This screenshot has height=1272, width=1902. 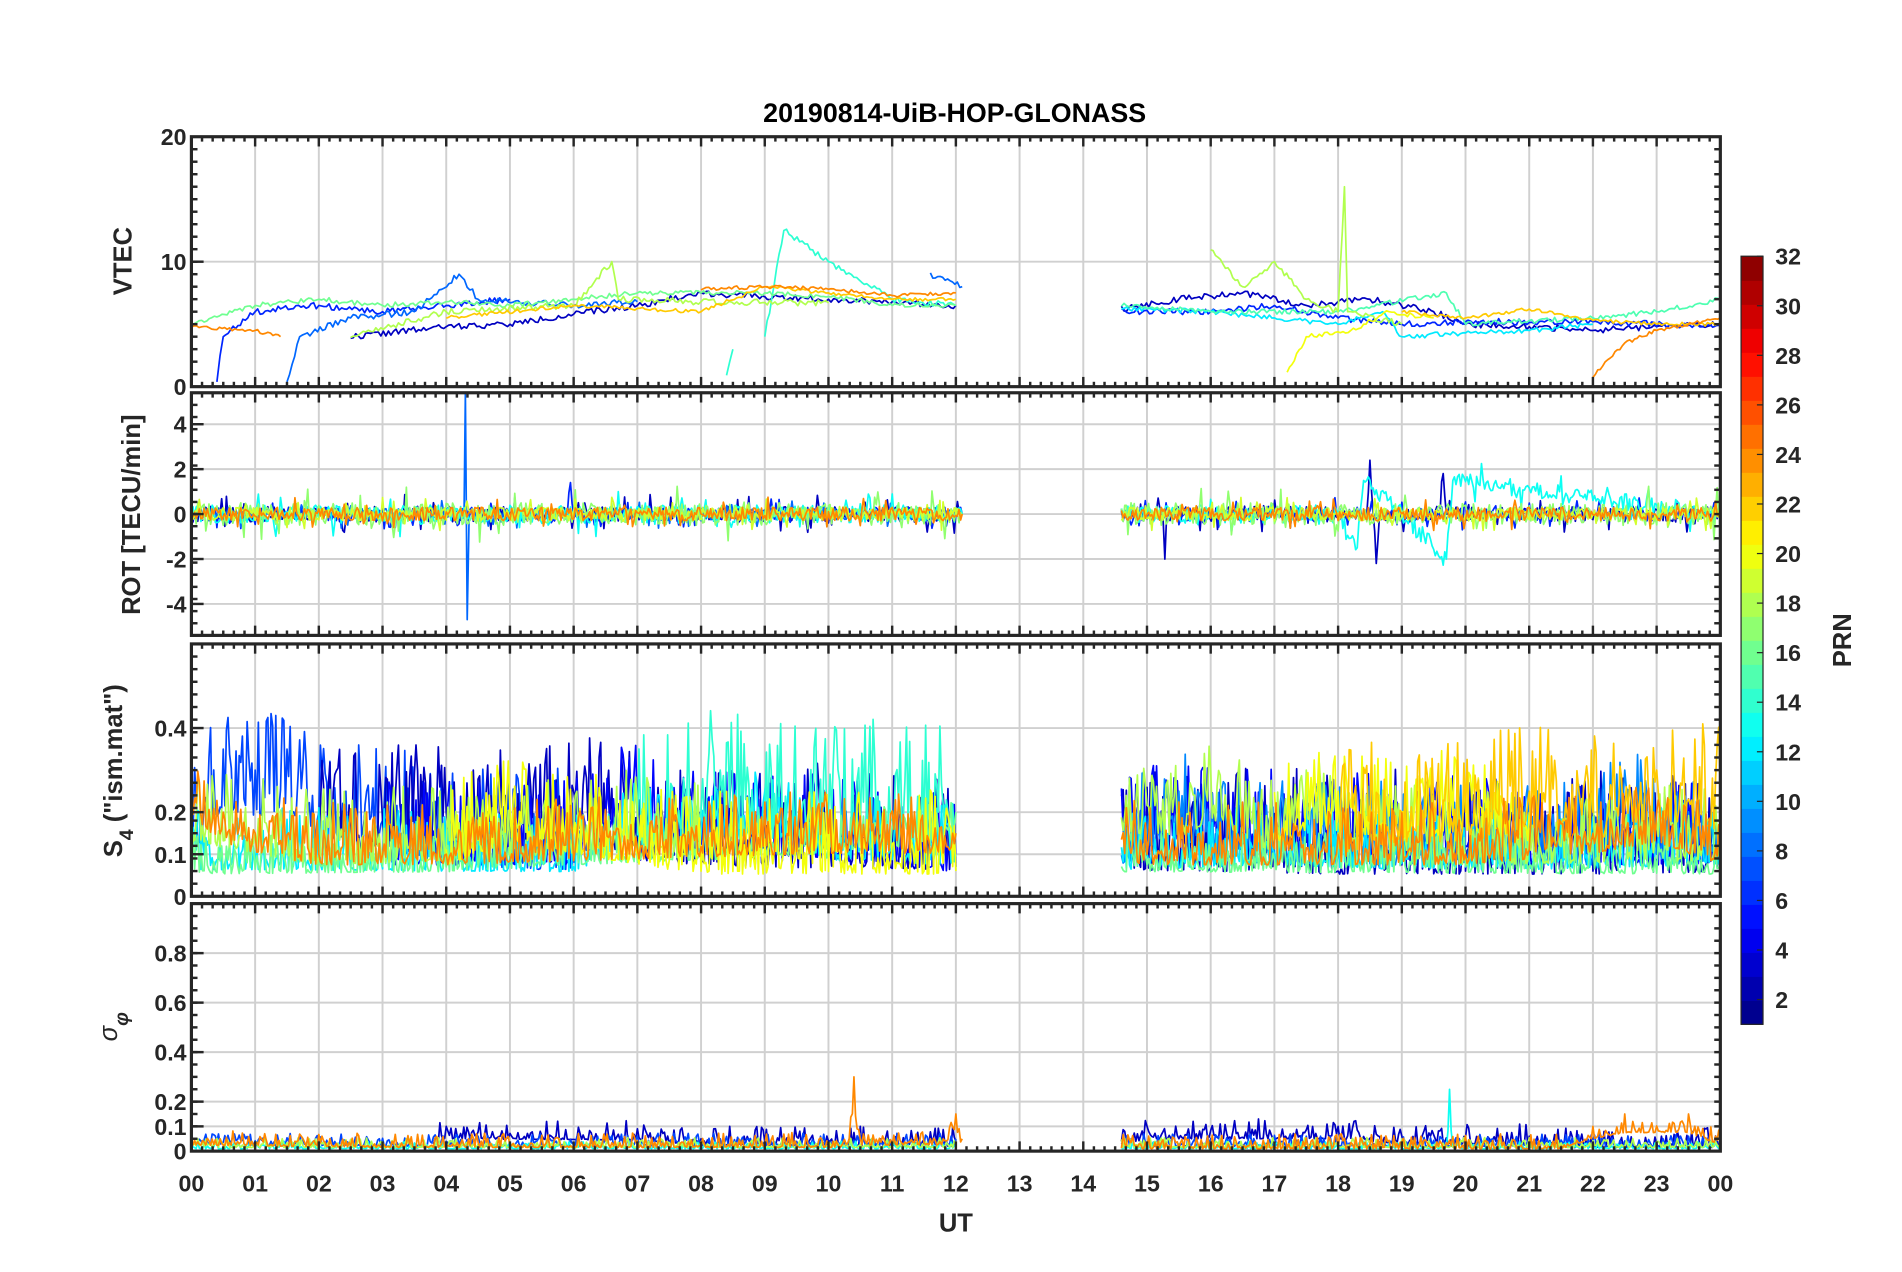 What do you see at coordinates (1788, 356) in the screenshot?
I see `colorbar-tick-label: 28` at bounding box center [1788, 356].